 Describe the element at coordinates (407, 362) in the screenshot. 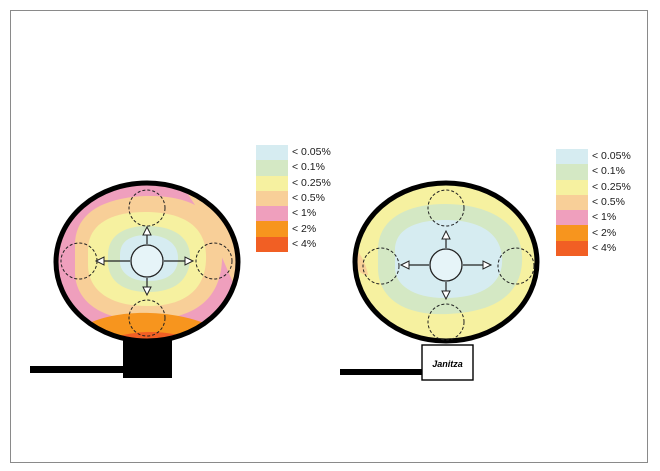

I see `right-device-housing: Janitza` at that location.